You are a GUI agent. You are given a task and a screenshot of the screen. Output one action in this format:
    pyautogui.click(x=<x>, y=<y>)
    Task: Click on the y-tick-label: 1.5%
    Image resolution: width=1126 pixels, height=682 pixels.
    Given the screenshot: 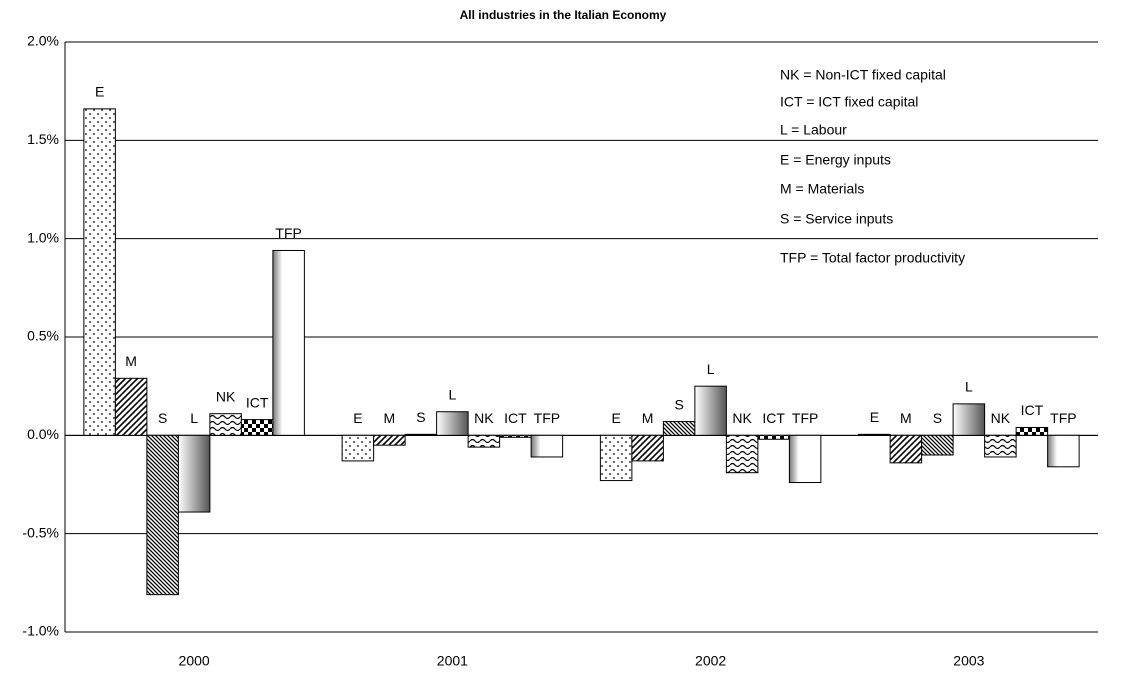 What is the action you would take?
    pyautogui.click(x=43, y=139)
    